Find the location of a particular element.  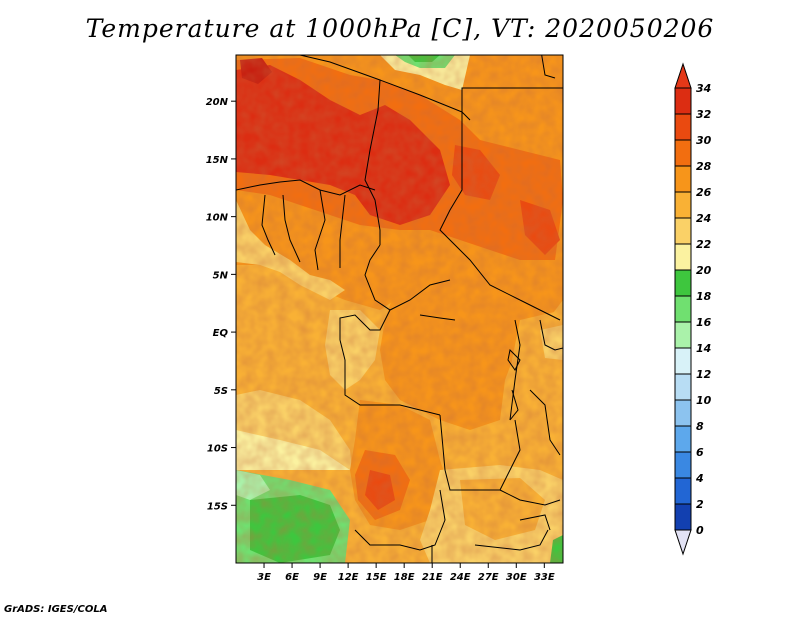

lon-tick-label: 6E is located at coordinates (292, 577).